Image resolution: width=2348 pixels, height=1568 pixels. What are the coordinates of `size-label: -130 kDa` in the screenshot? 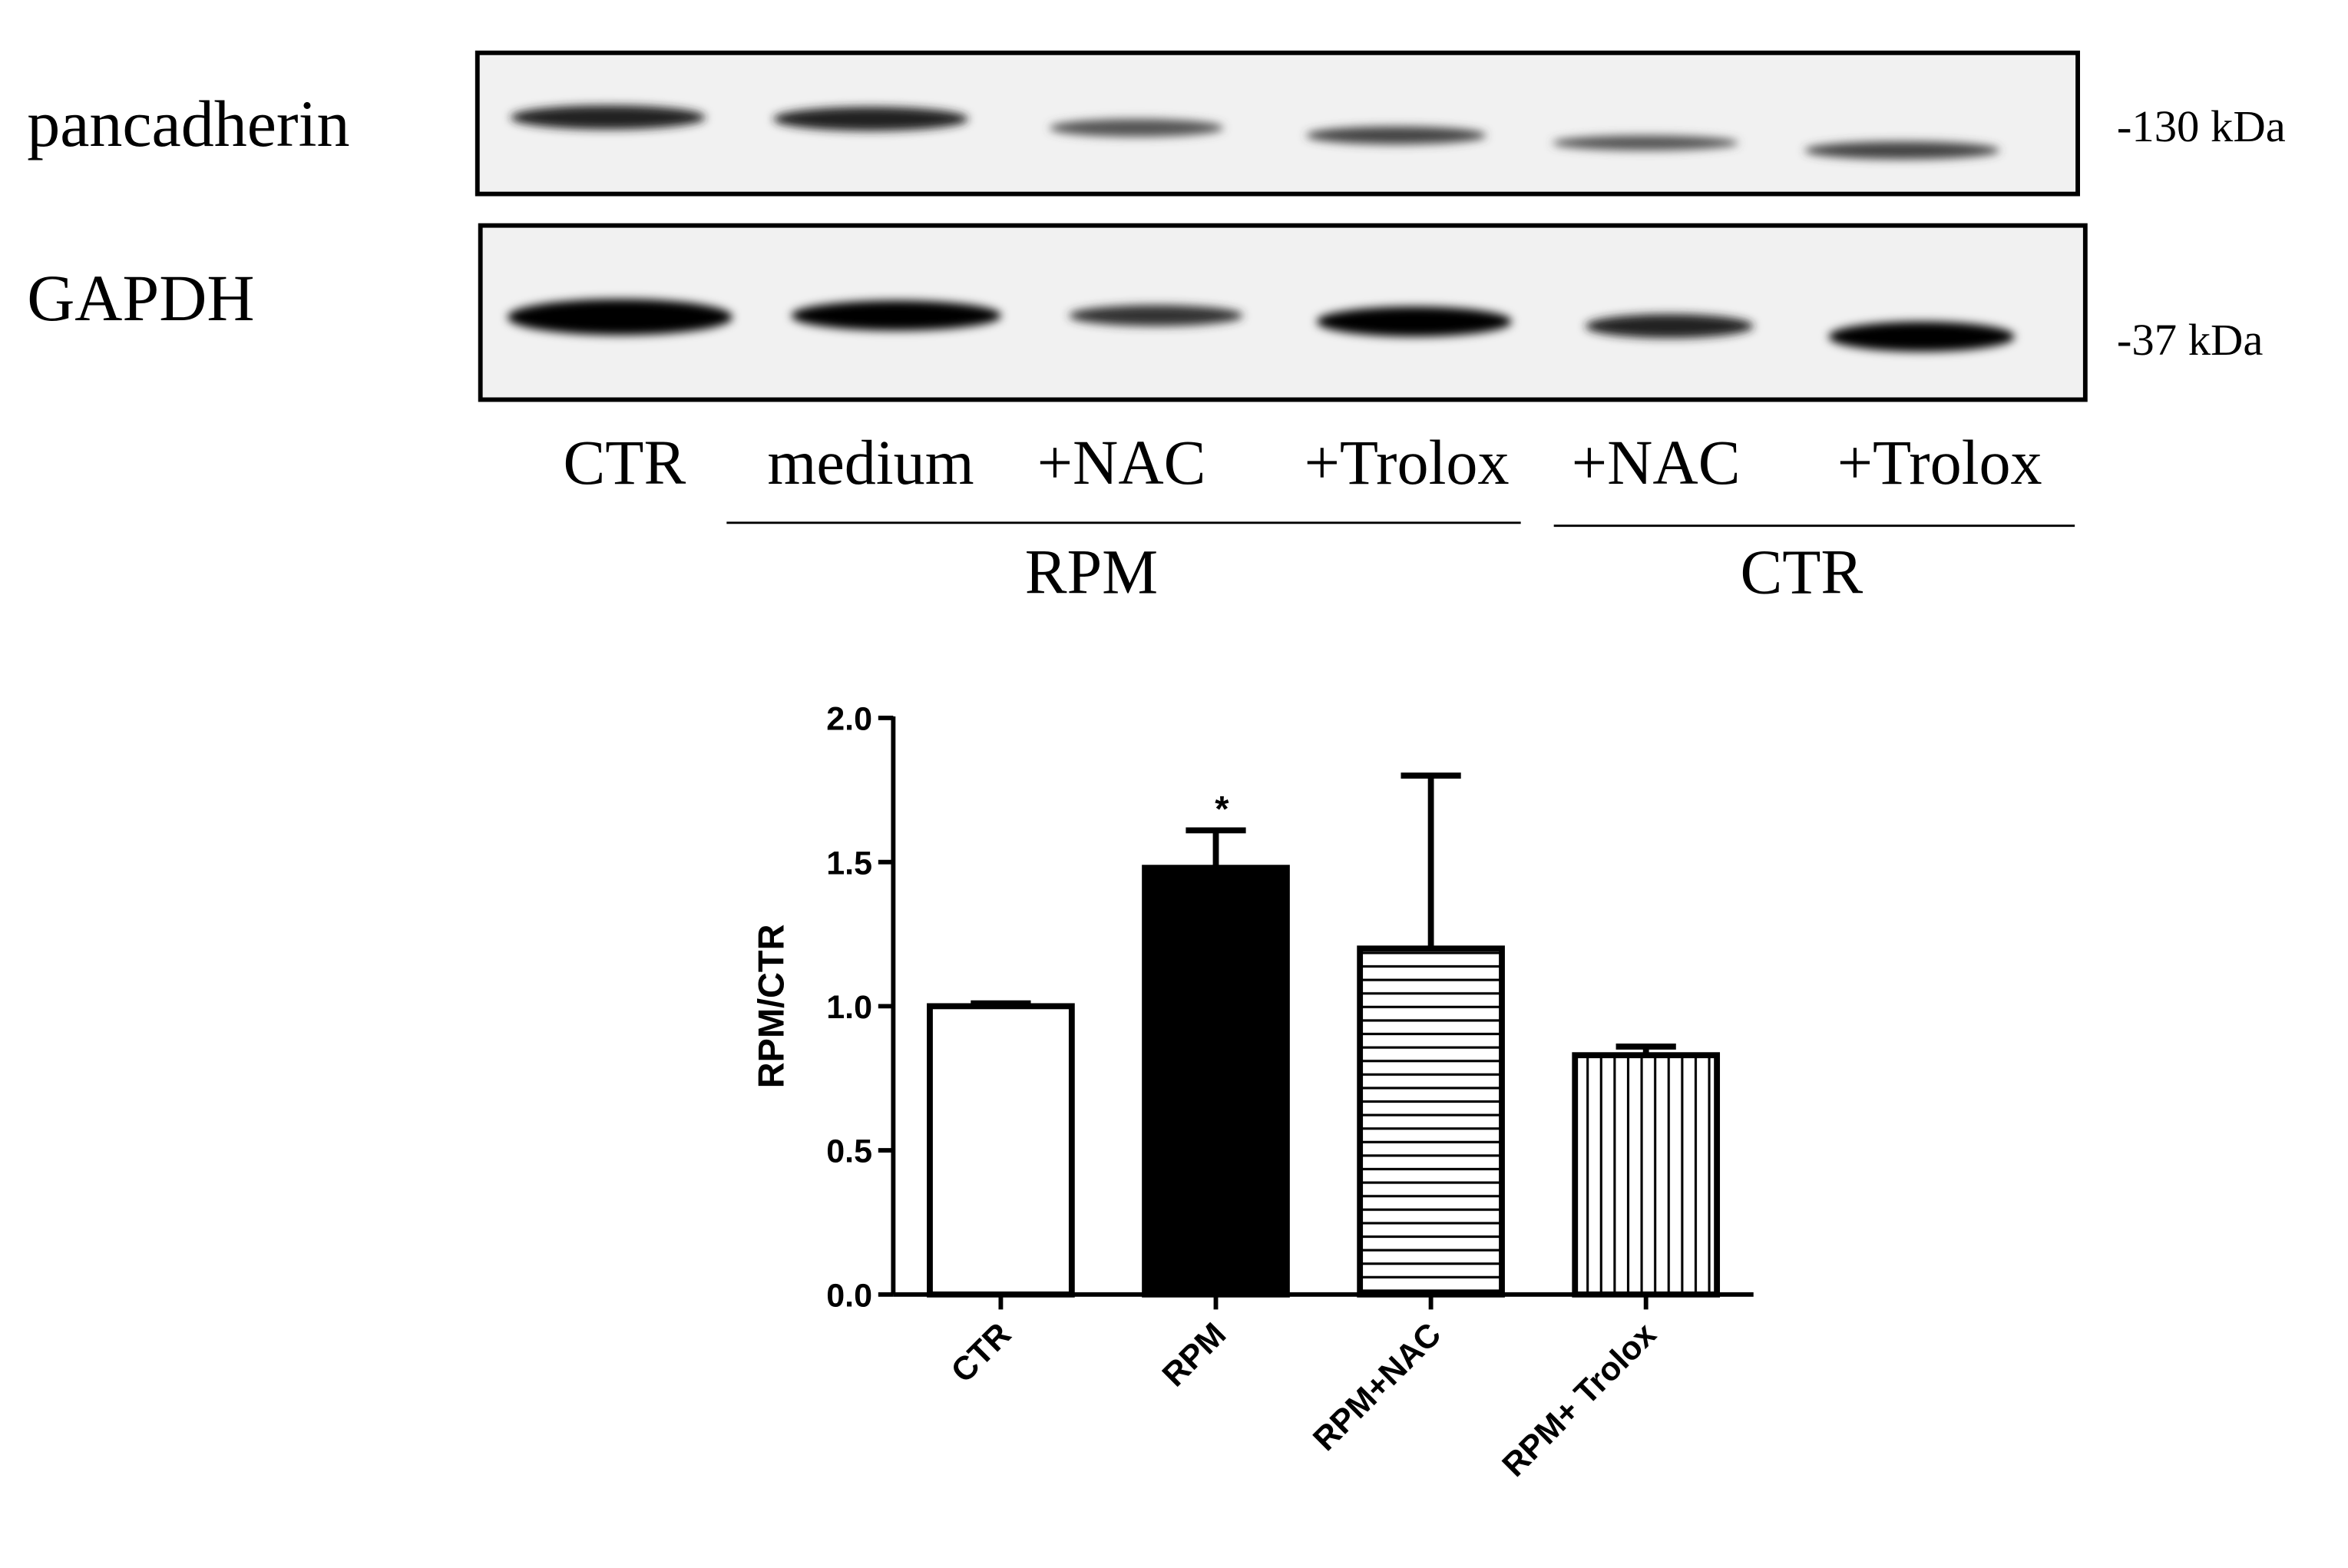 It's located at (2202, 126).